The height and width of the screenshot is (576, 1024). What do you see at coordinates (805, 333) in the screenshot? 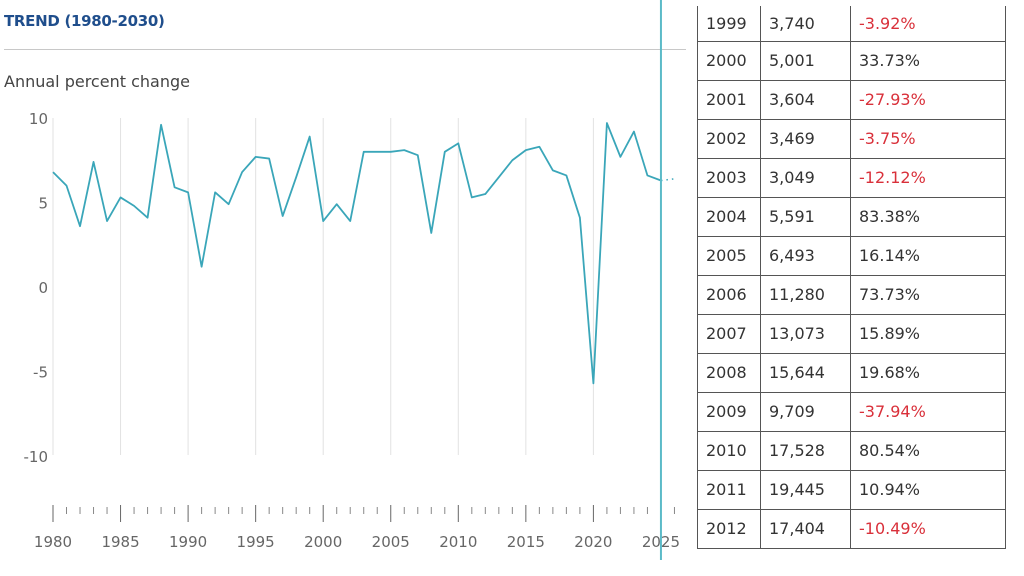
I see `value-cell: 13,073` at bounding box center [805, 333].